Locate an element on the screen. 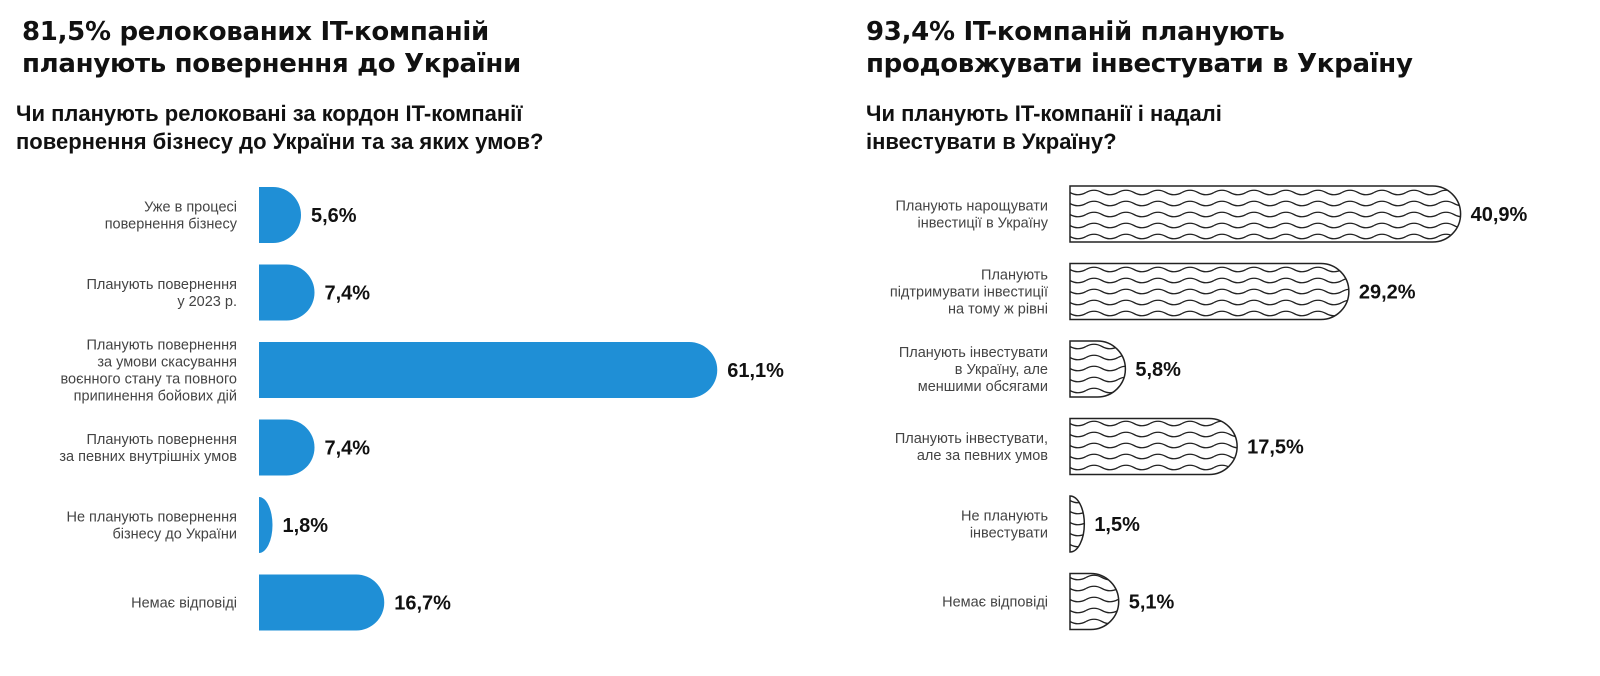  category-label-line: Планують інвестувати, is located at coordinates (971, 439).